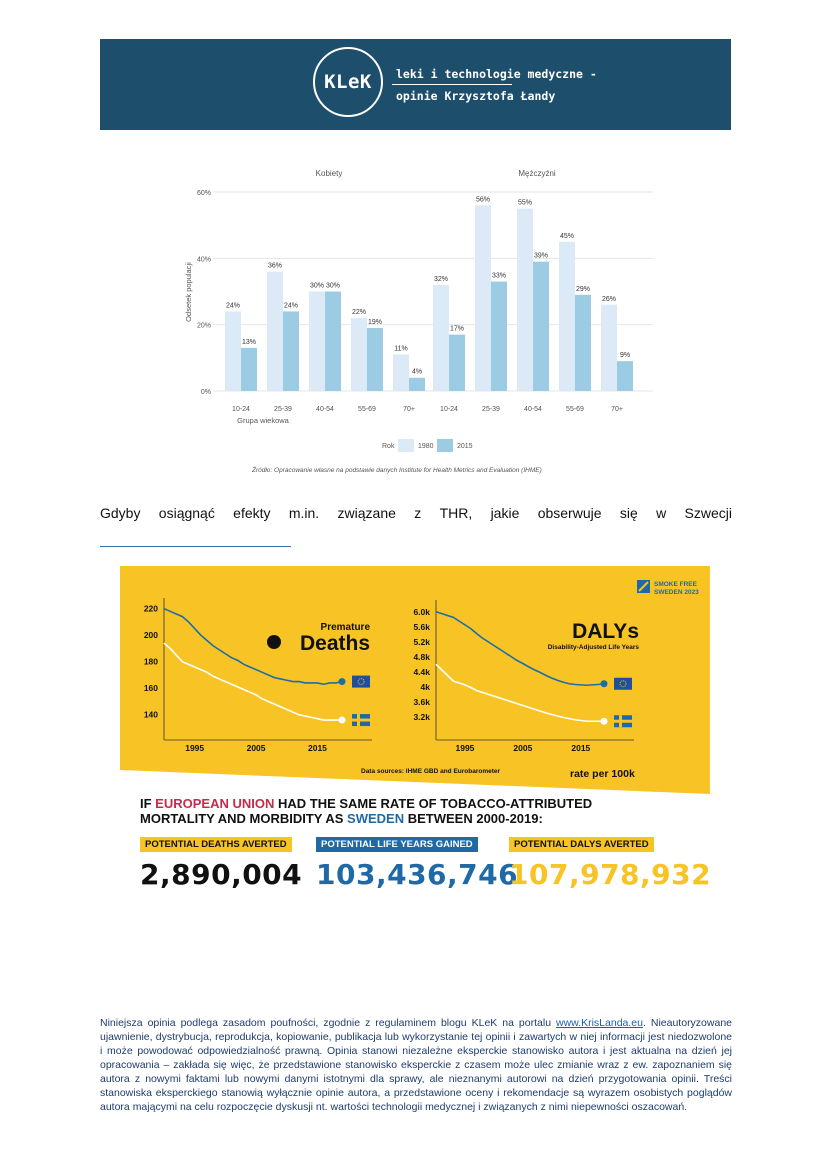 This screenshot has width=827, height=1169. Describe the element at coordinates (599, 1023) in the screenshot. I see `footer-link: www.KrisLanda.eu` at that location.